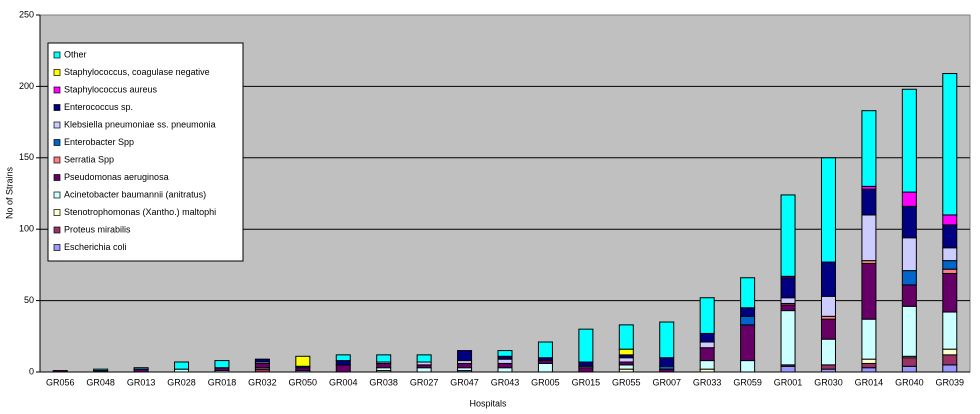 Image resolution: width=980 pixels, height=414 pixels. I want to click on x-tick-label: GR038, so click(383, 382).